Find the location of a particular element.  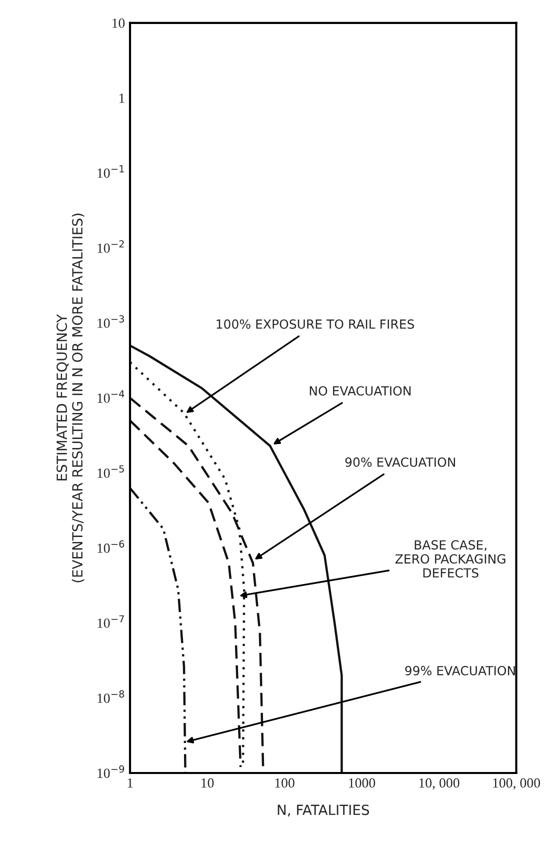

y-tick-label: 10$^{−6}$ is located at coordinates (111, 546).